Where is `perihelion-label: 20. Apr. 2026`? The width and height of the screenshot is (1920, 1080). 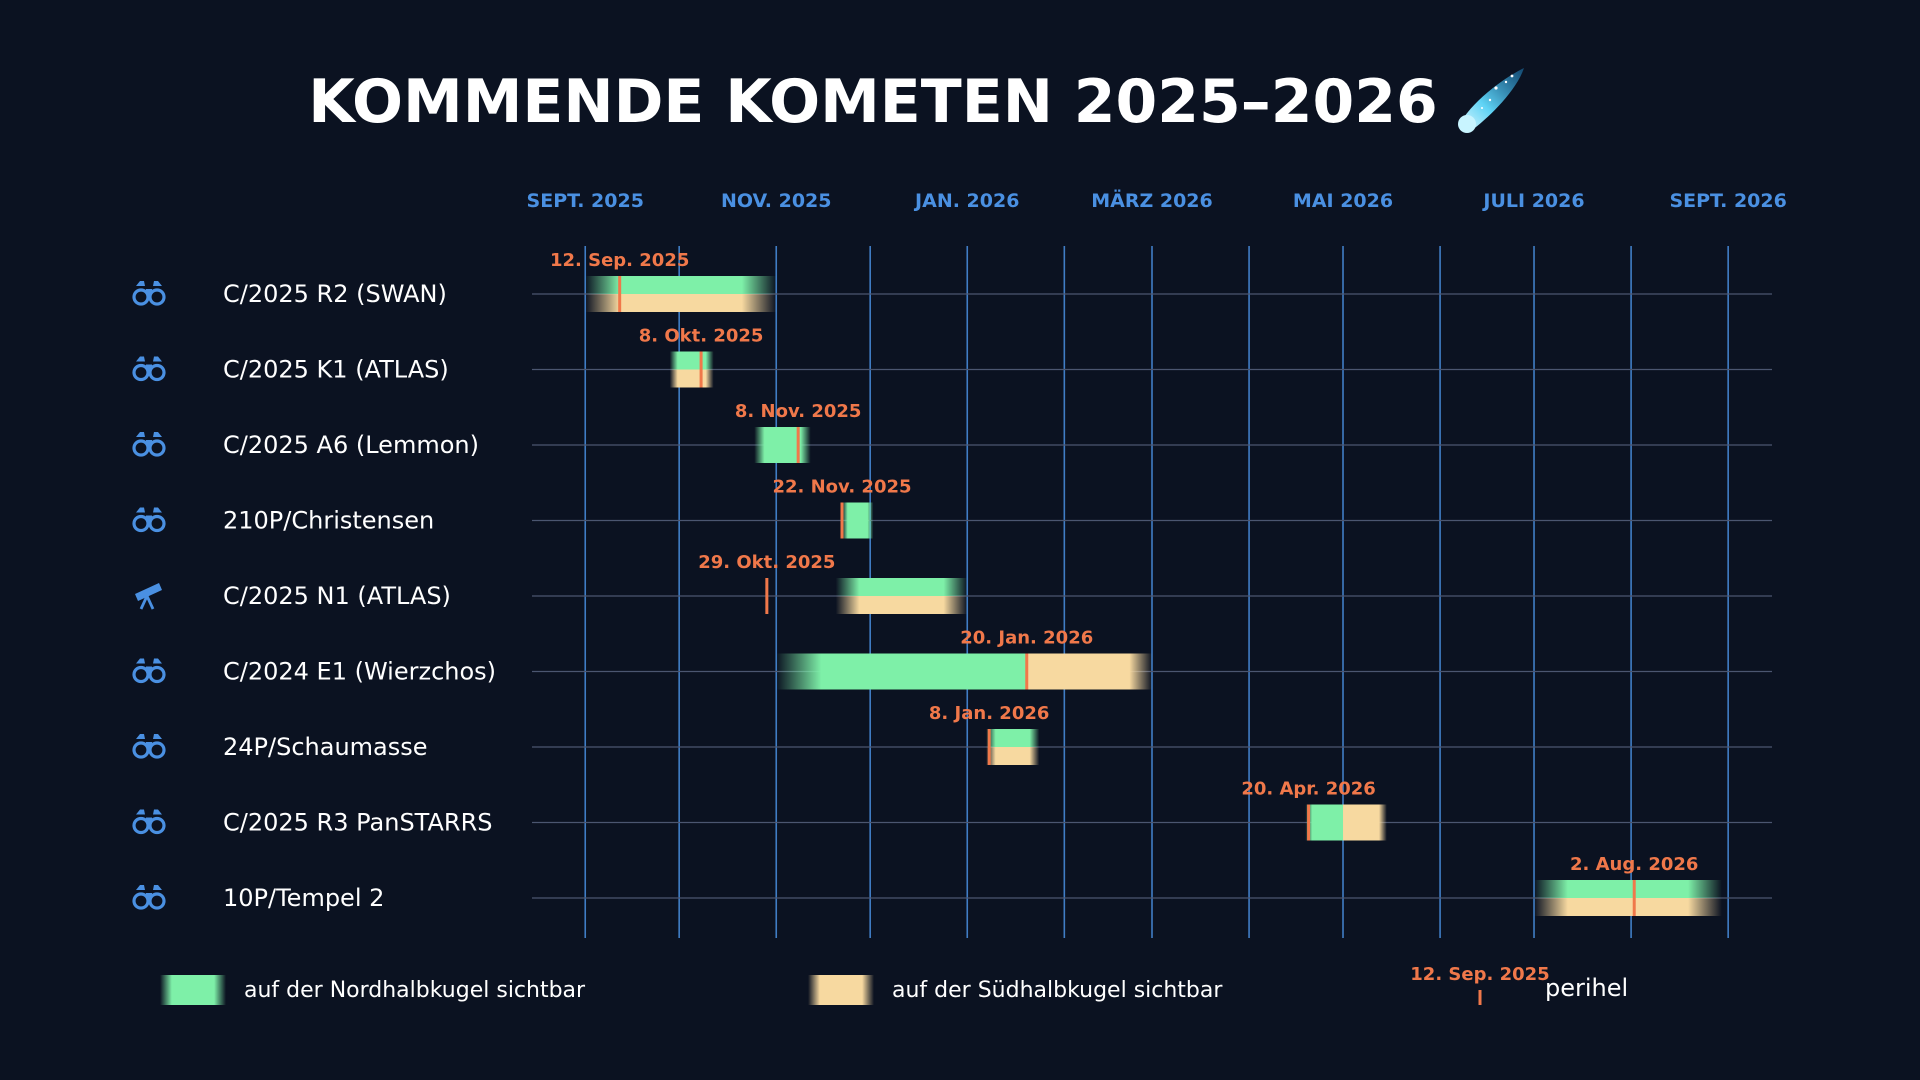
perihelion-label: 20. Apr. 2026 is located at coordinates (1308, 789).